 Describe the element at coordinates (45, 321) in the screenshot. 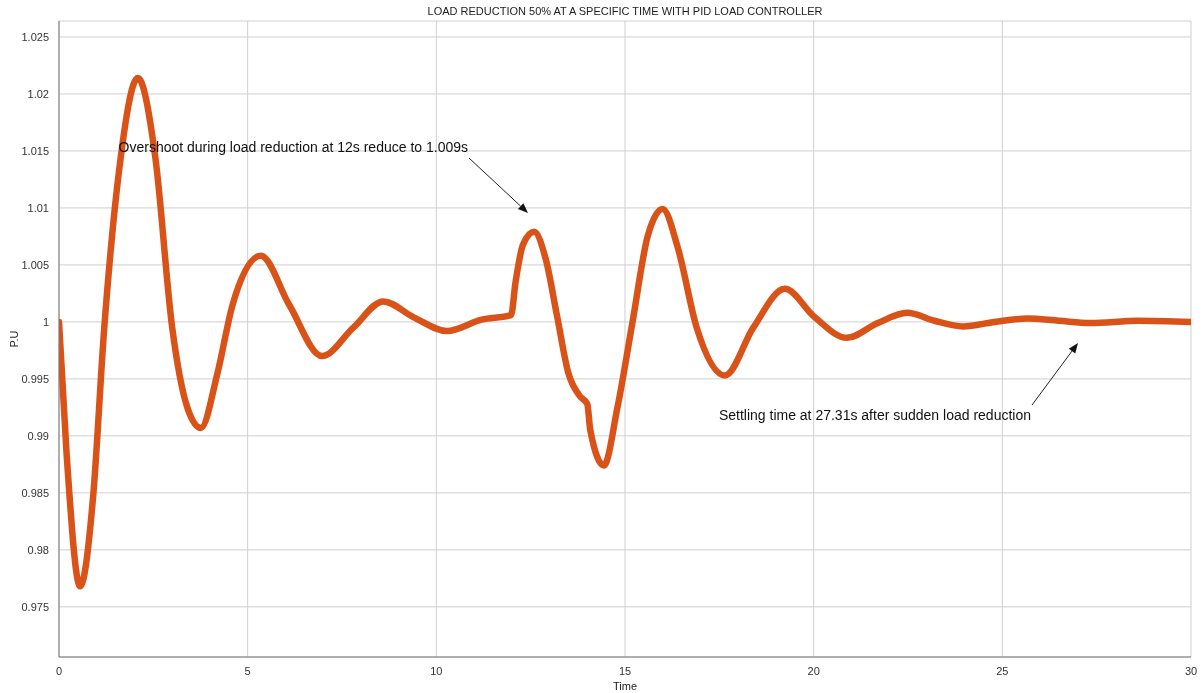

I see `y-tick-label: 1` at that location.